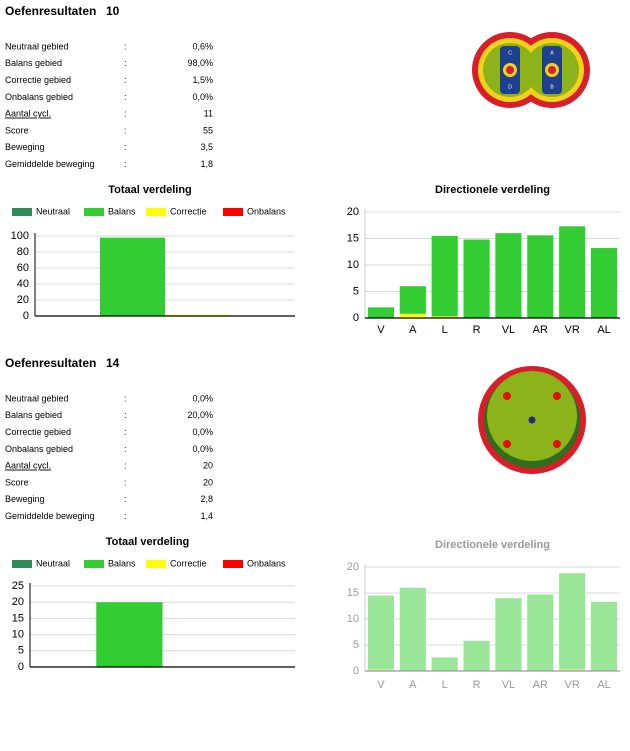  What do you see at coordinates (39, 97) in the screenshot?
I see `stat-label: Onbalans gebied` at bounding box center [39, 97].